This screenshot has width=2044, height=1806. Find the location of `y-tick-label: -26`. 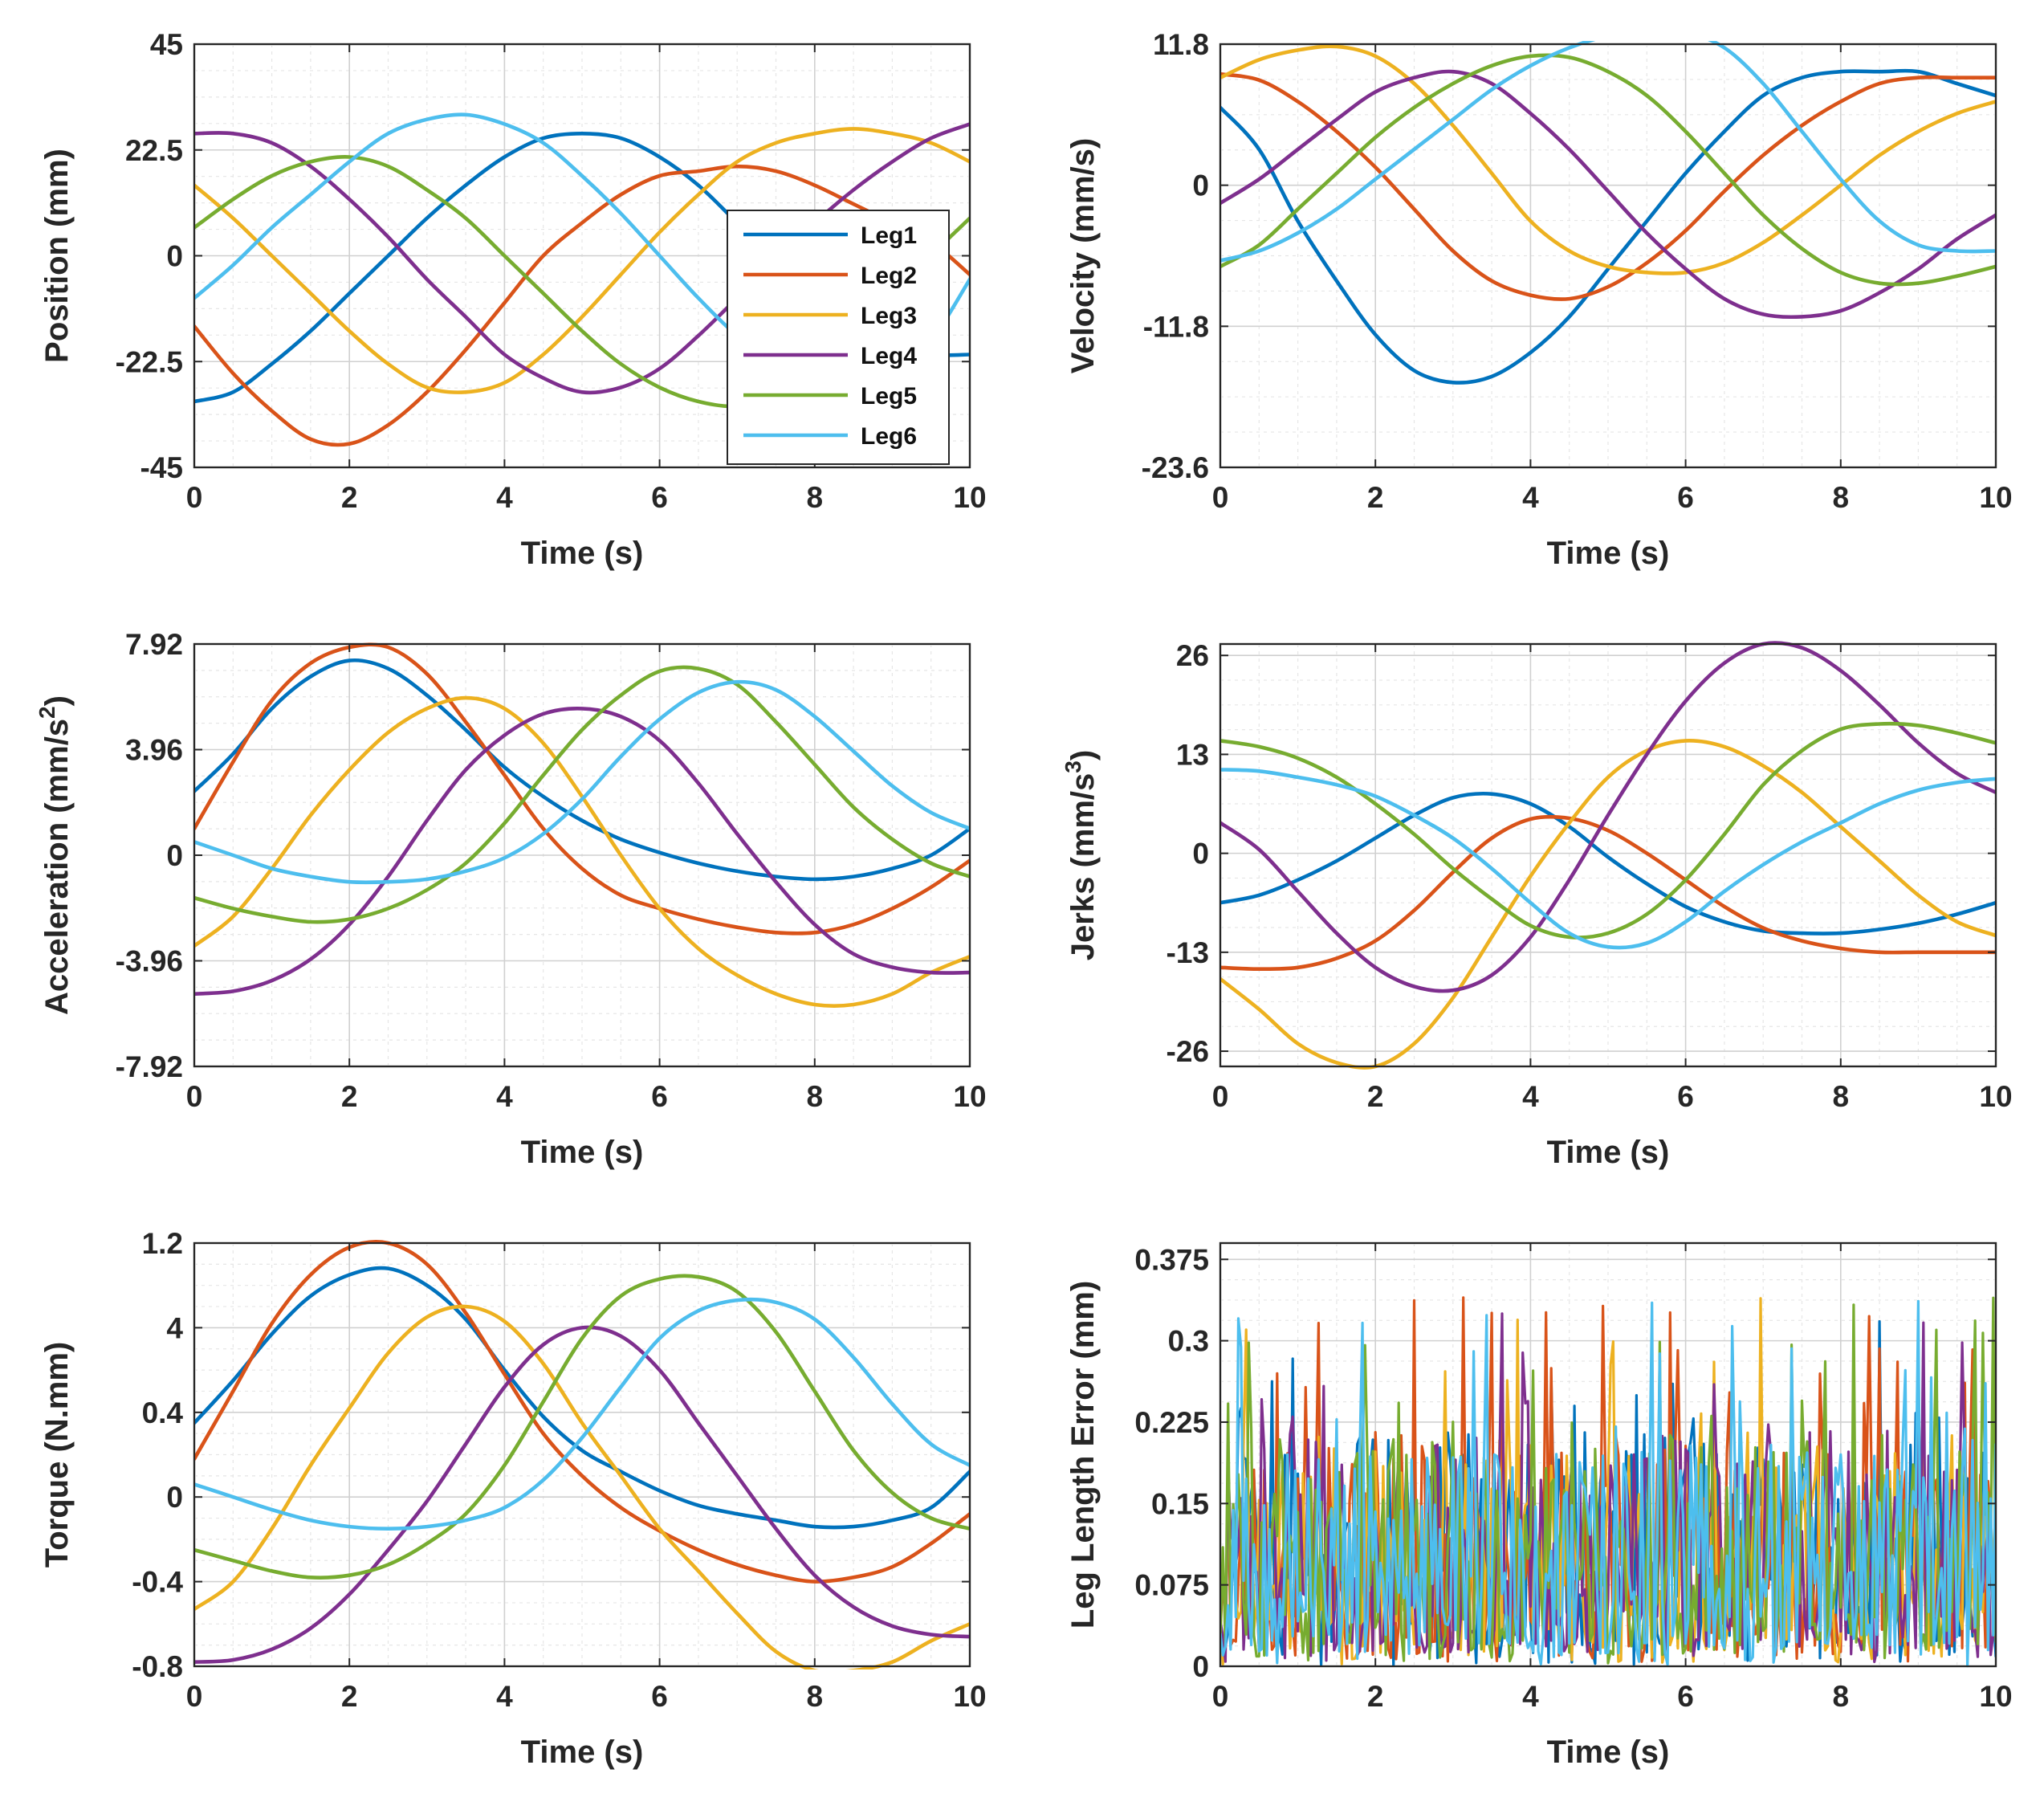

y-tick-label: -26 is located at coordinates (1188, 1051).